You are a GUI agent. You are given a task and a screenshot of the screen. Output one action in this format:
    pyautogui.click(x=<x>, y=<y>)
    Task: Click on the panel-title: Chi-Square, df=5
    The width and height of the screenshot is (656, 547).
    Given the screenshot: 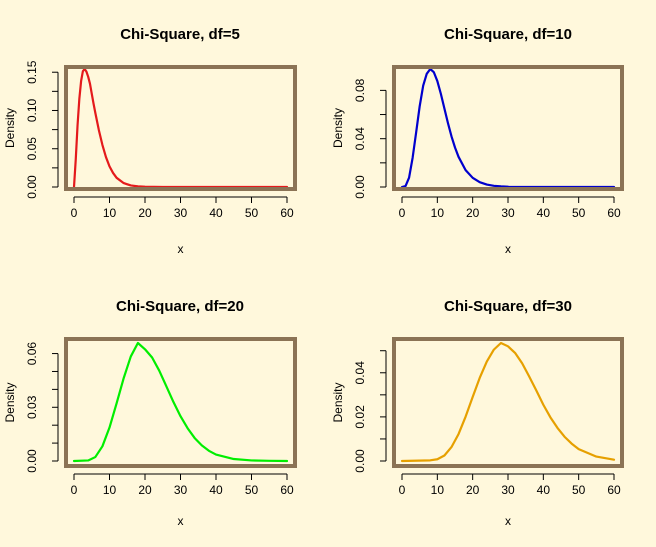 What is the action you would take?
    pyautogui.click(x=180, y=34)
    